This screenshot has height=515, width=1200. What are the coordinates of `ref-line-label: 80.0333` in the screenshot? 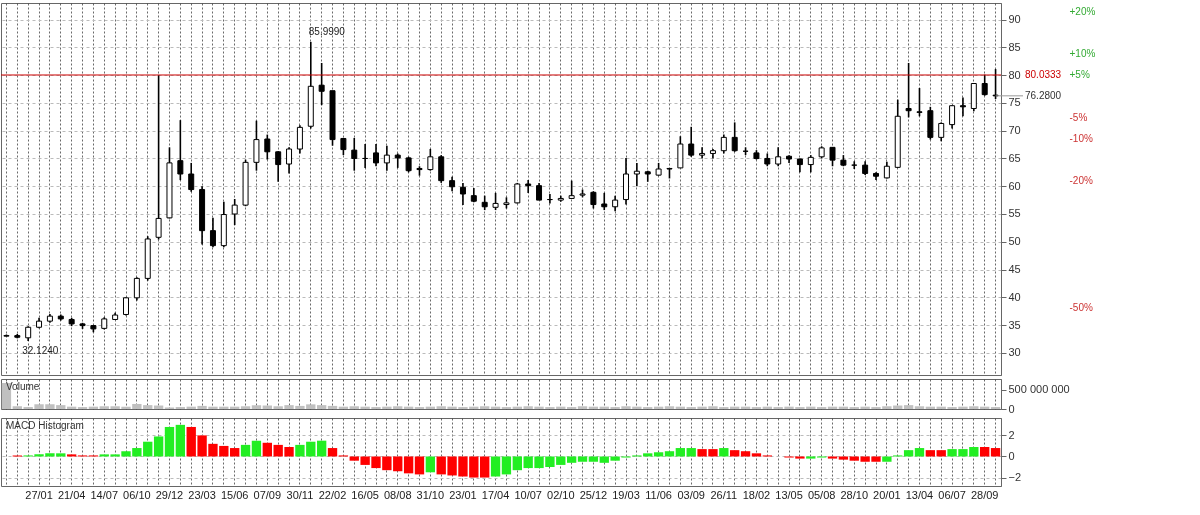 It's located at (1043, 74).